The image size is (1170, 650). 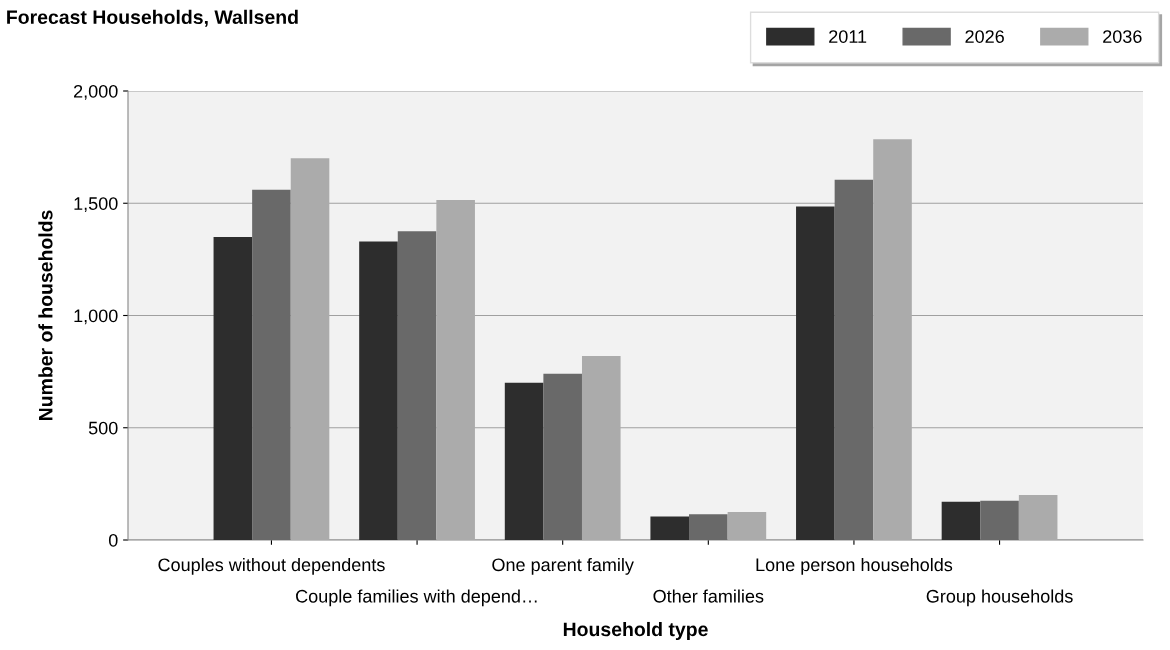 I want to click on legend-label: 2036, so click(x=1122, y=36).